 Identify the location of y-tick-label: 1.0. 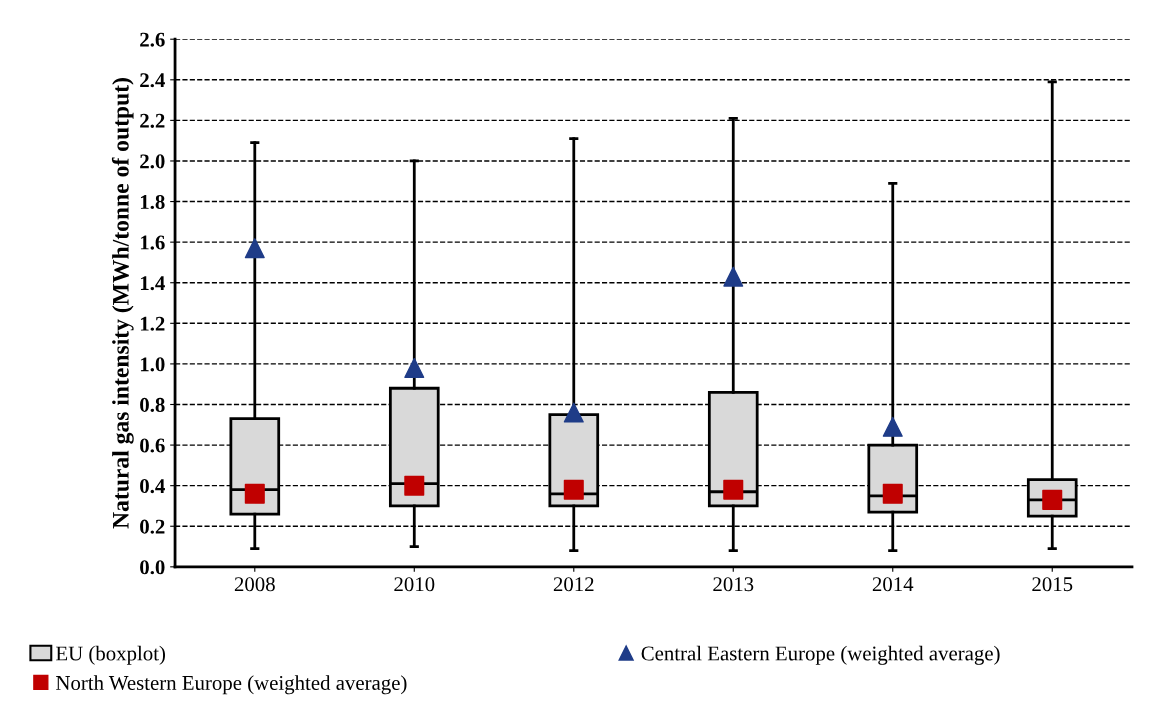
(152, 364).